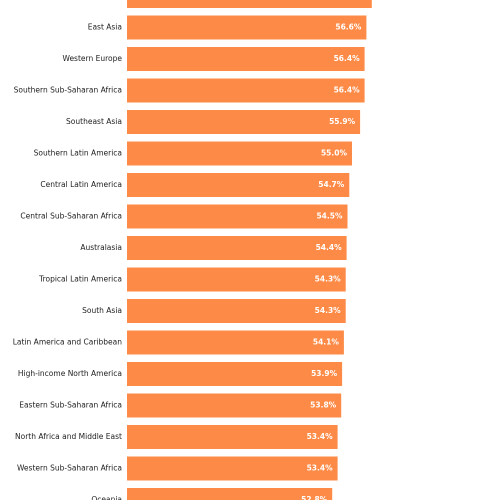 The image size is (500, 500). What do you see at coordinates (80, 279) in the screenshot?
I see `category-label: Tropical Latin America` at bounding box center [80, 279].